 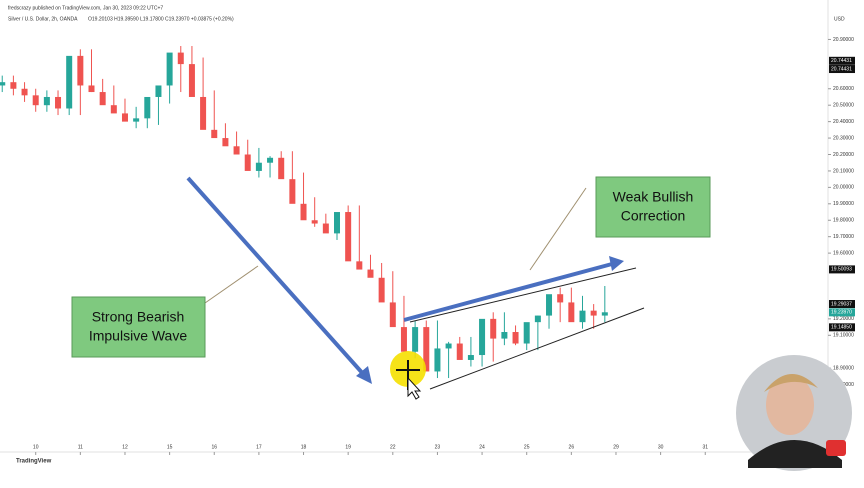 What do you see at coordinates (843, 319) in the screenshot?
I see `y-tick-label: 19.20000` at bounding box center [843, 319].